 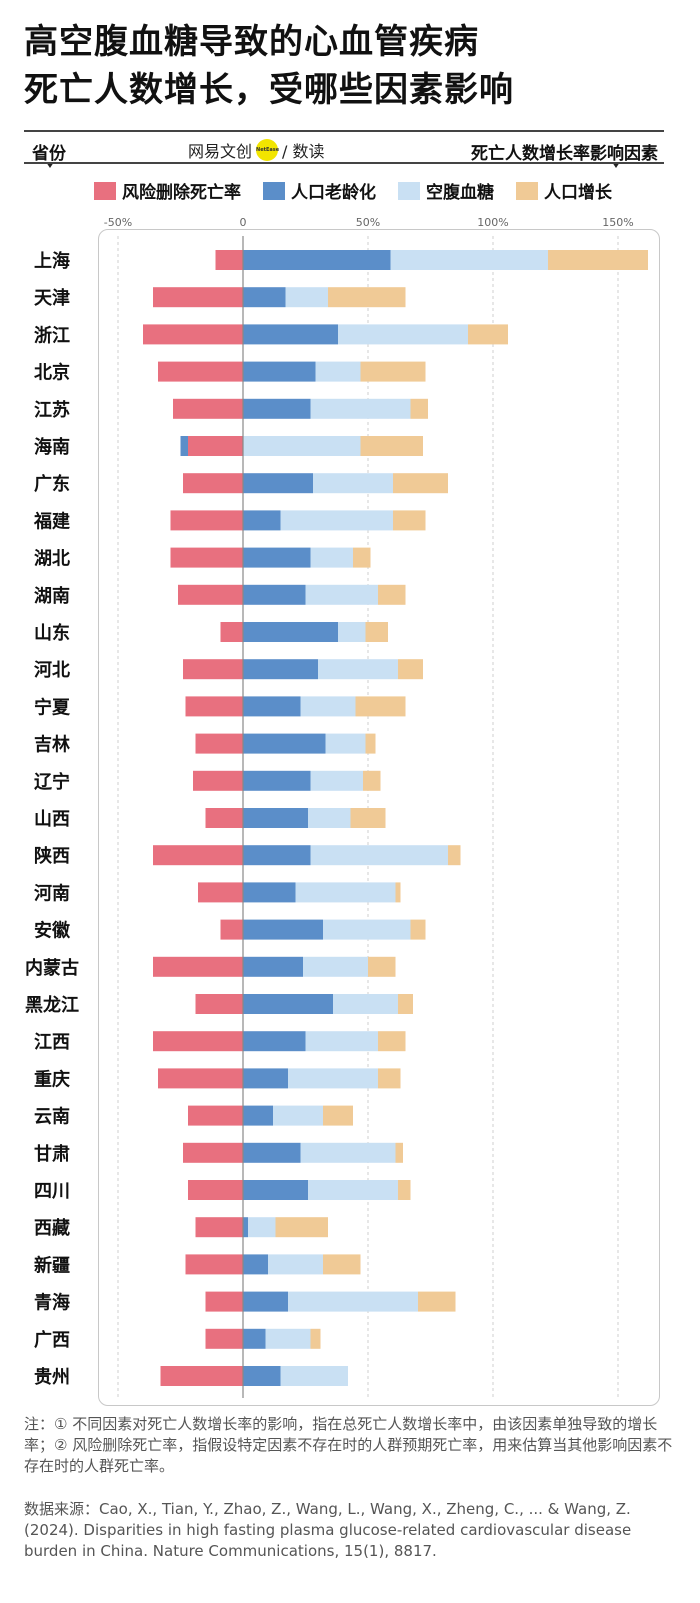 I want to click on legend-item-growth: 人口增长, so click(x=564, y=190).